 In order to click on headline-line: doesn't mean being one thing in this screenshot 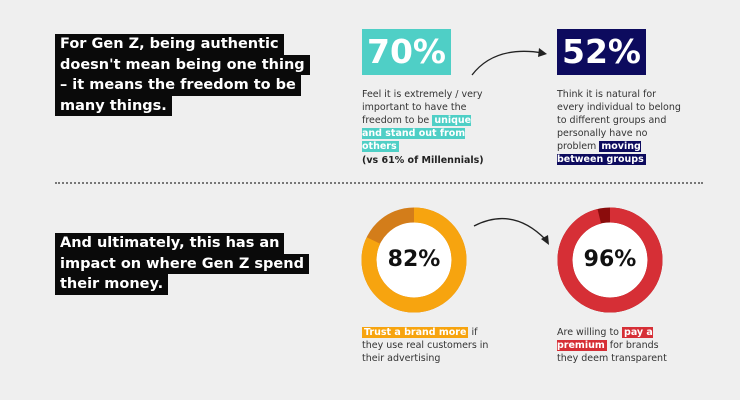, I will do `click(182, 64)`.